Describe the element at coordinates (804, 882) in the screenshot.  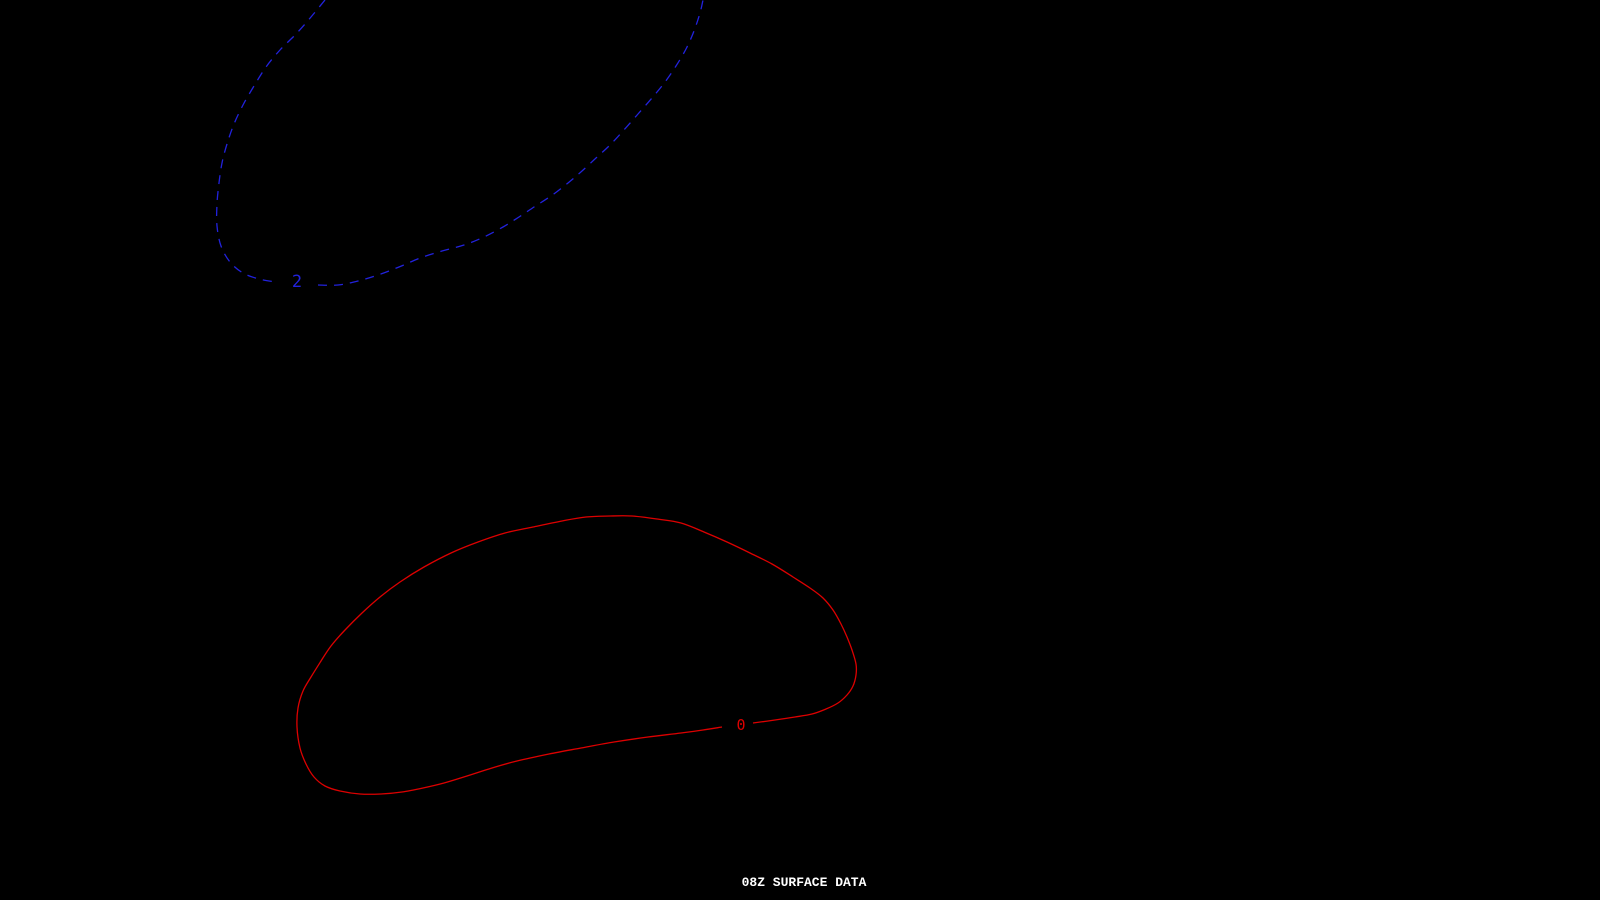
I see `chart-title: 08Z SURFACE DATA` at that location.